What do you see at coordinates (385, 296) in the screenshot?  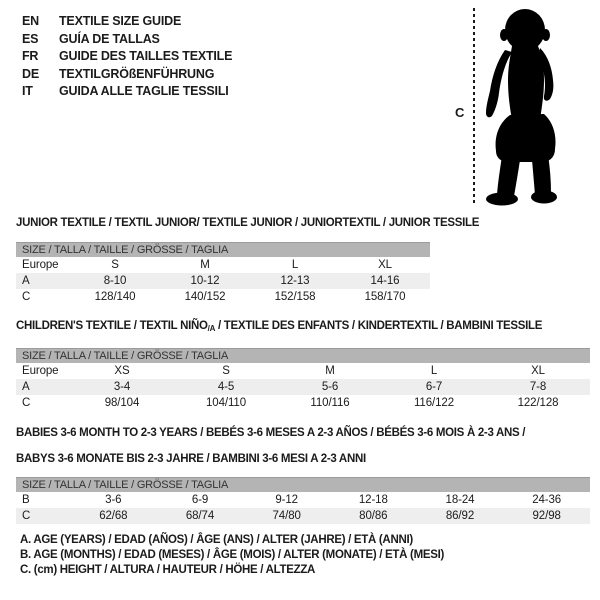 I see `table-cell: 158/170` at bounding box center [385, 296].